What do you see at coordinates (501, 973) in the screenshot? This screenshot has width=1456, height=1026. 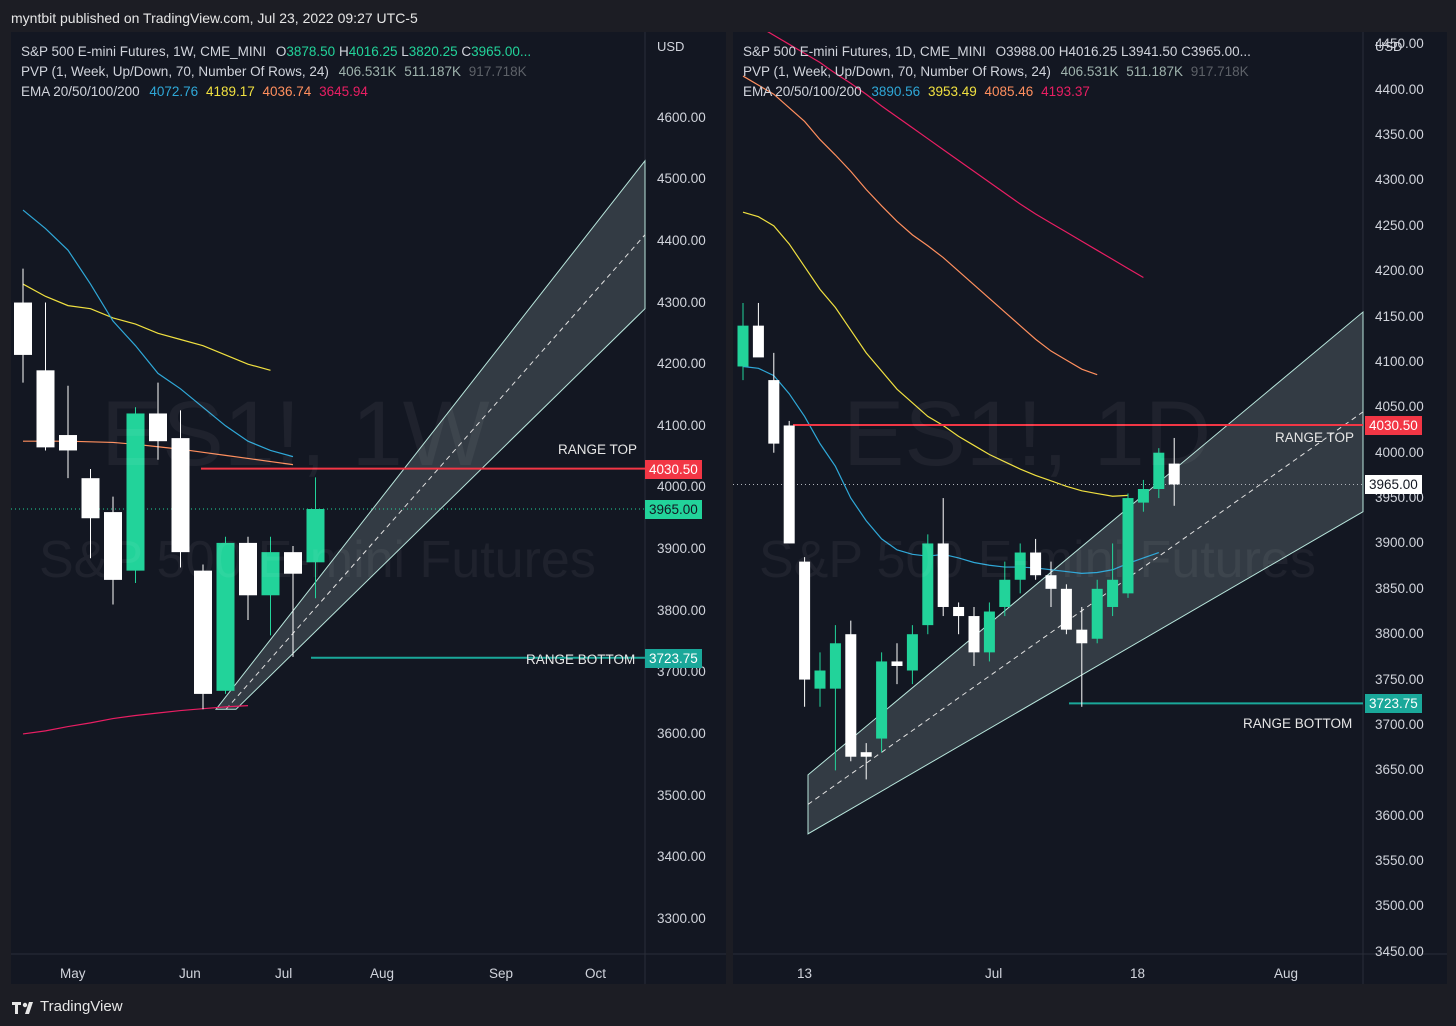 I see `time-tick-label: Sep` at bounding box center [501, 973].